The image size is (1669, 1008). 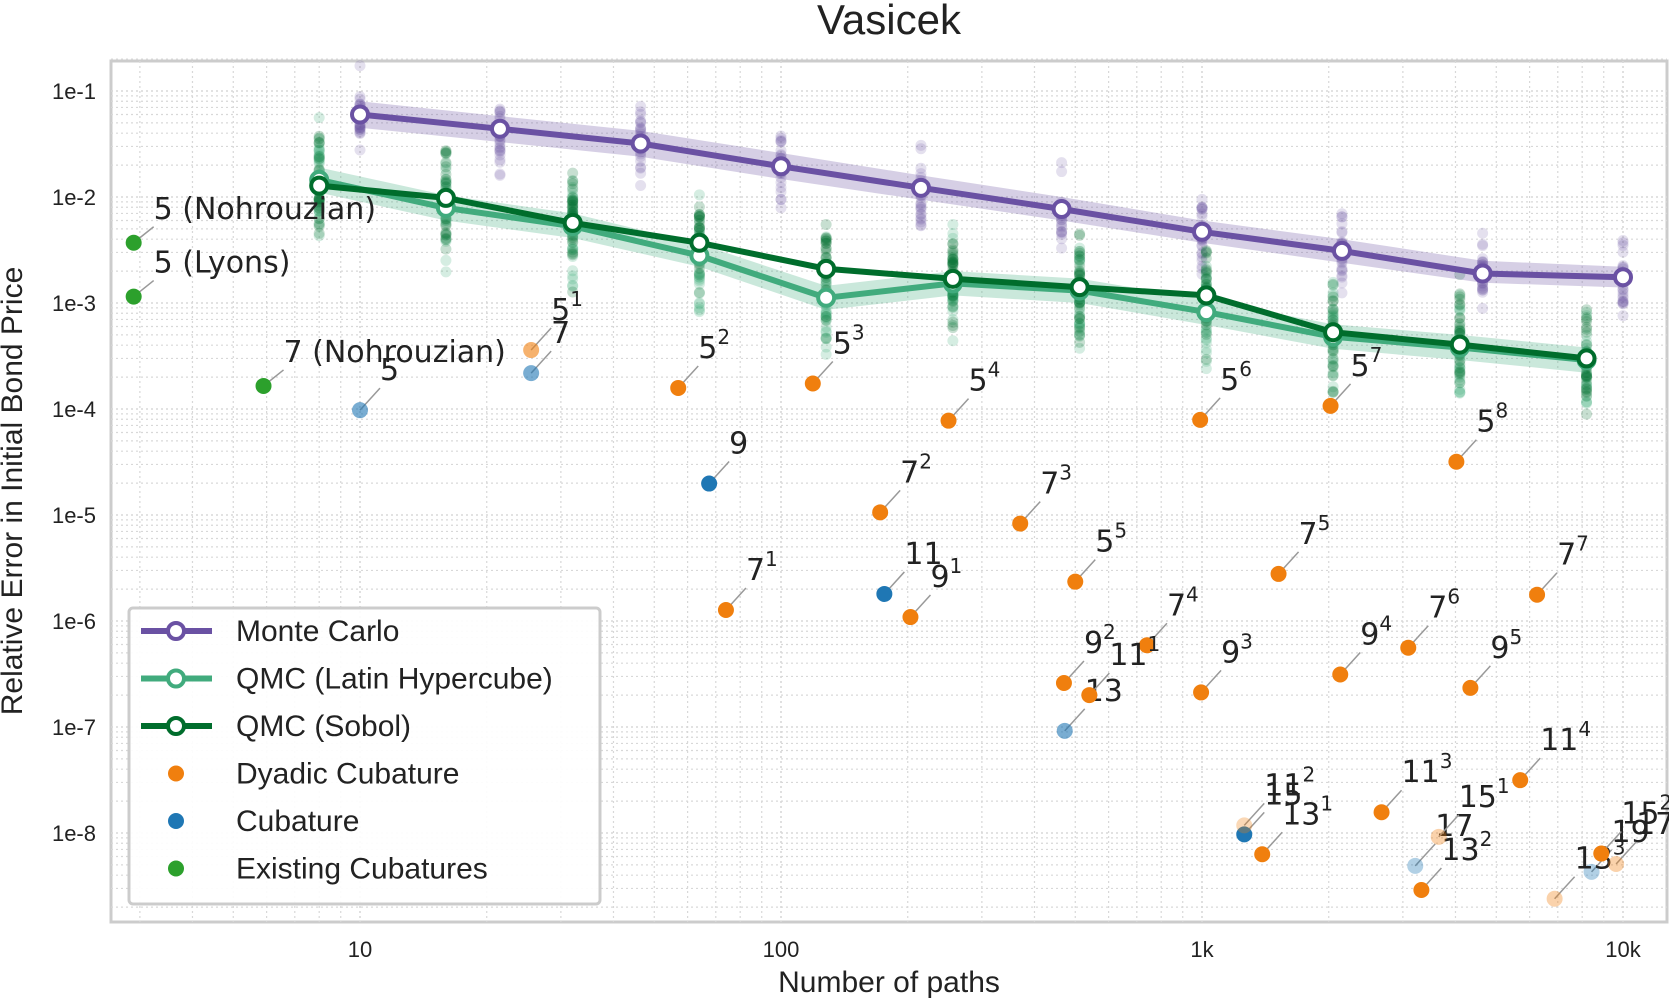 I want to click on x-tick-label: 10k, so click(x=1623, y=949).